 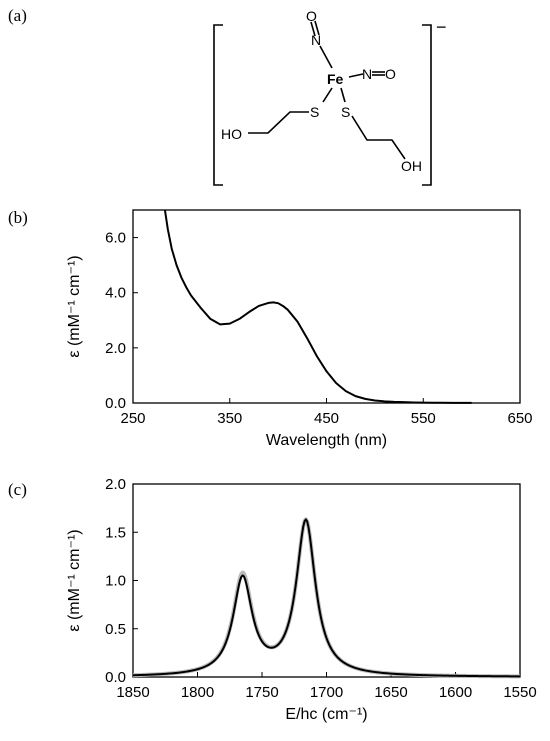 What do you see at coordinates (317, 28) in the screenshot?
I see `bond-n1-o1-double` at bounding box center [317, 28].